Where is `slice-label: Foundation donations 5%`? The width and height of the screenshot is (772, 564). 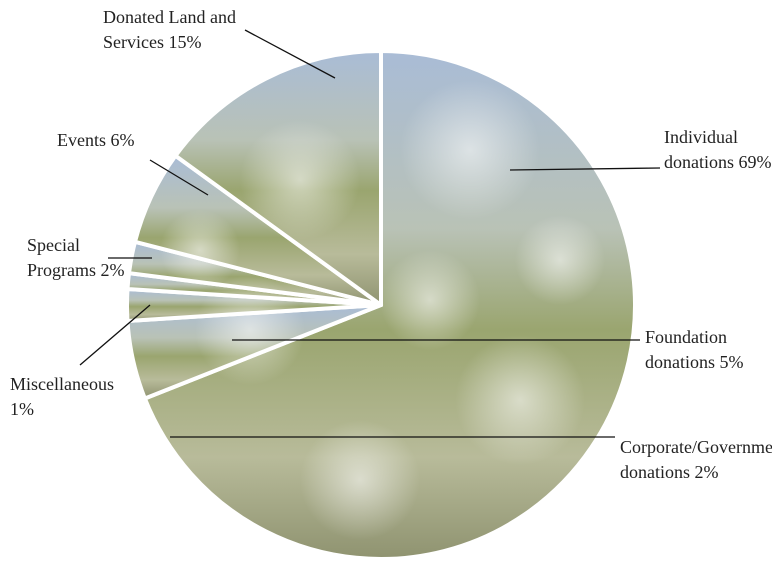 slice-label: Foundation donations 5% is located at coordinates (707, 350).